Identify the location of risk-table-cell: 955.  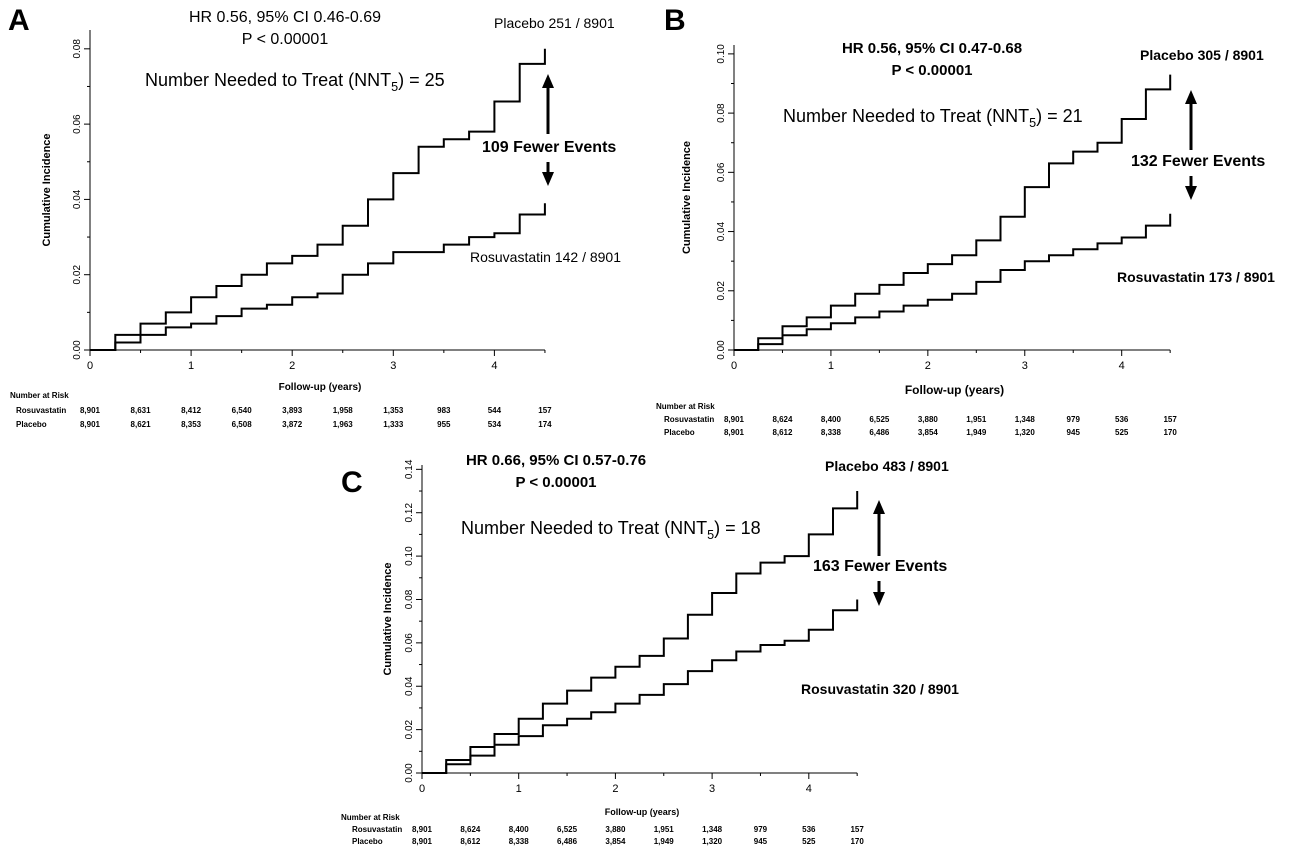
(444, 424).